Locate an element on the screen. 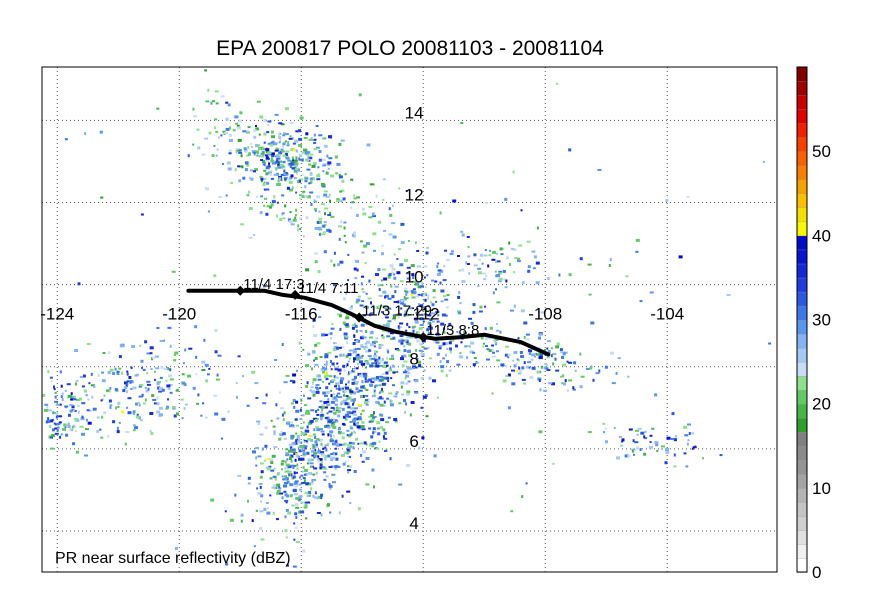  colorbar-tick-label: 20 is located at coordinates (821, 404).